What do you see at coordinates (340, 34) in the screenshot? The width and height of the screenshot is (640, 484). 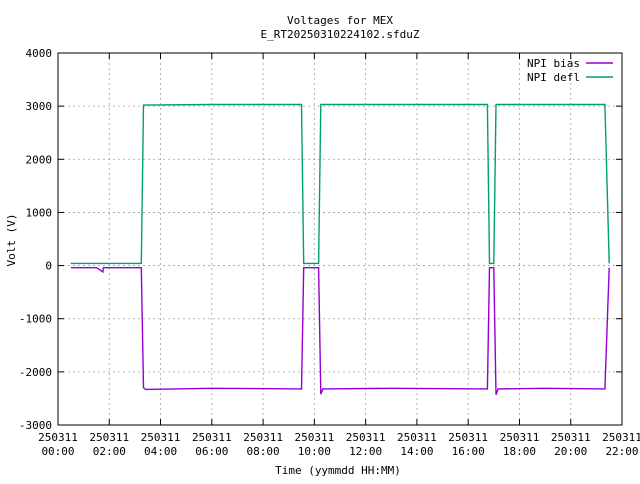 I see `chart-subtitle: E_RT20250310224102.sfduZ` at bounding box center [340, 34].